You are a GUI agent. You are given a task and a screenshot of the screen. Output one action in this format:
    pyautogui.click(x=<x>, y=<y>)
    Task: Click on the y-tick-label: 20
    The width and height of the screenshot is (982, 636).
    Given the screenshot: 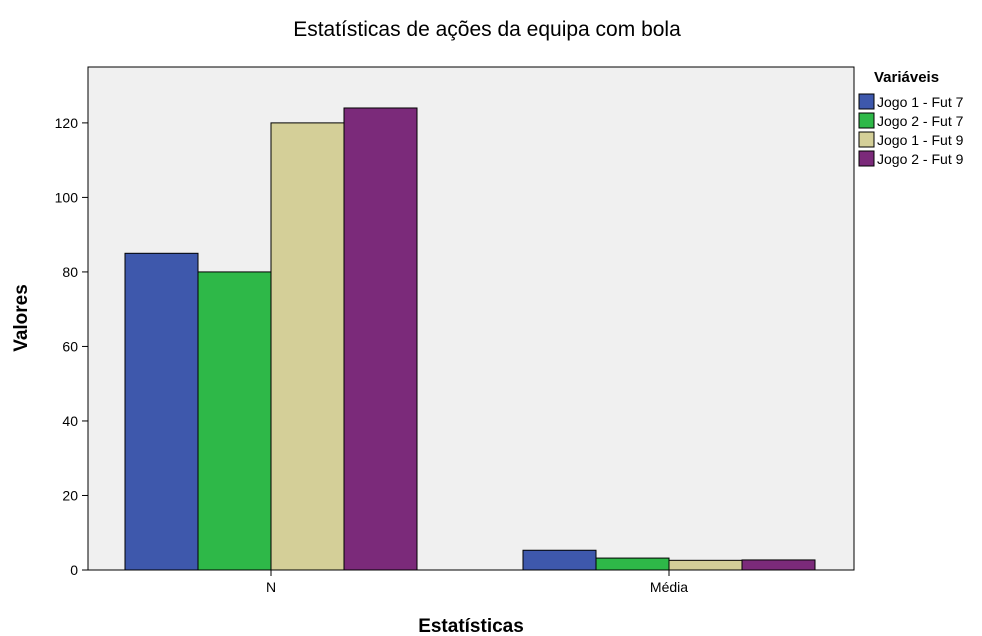 What is the action you would take?
    pyautogui.click(x=70, y=495)
    